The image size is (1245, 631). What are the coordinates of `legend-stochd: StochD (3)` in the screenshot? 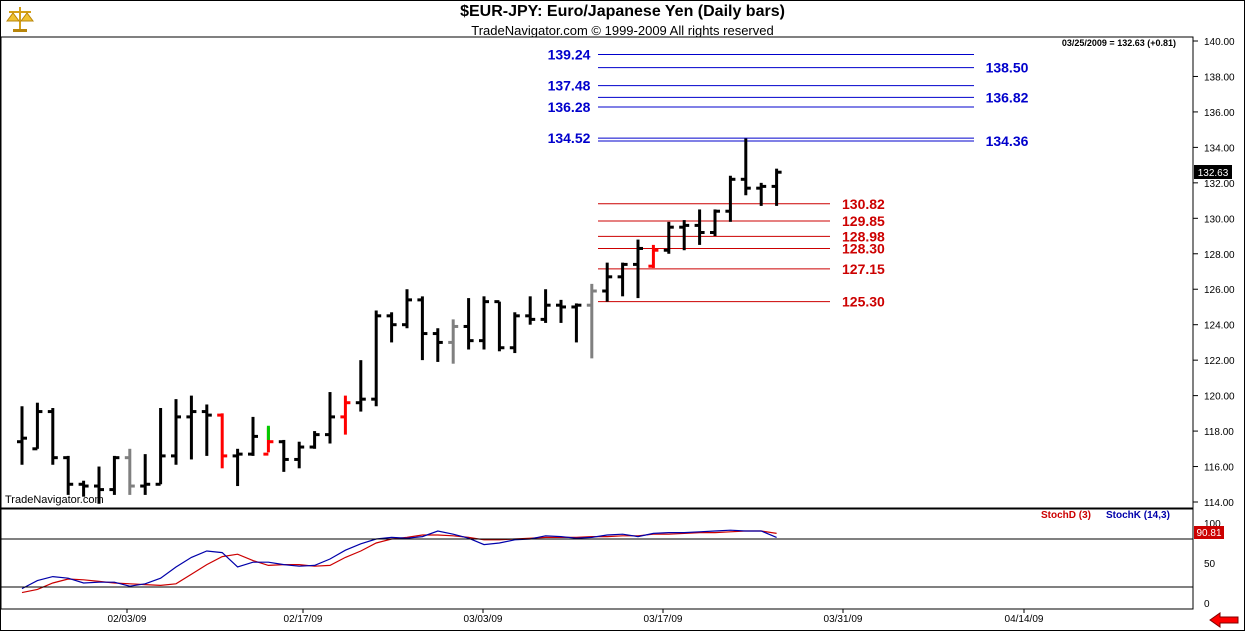 It's located at (1066, 515).